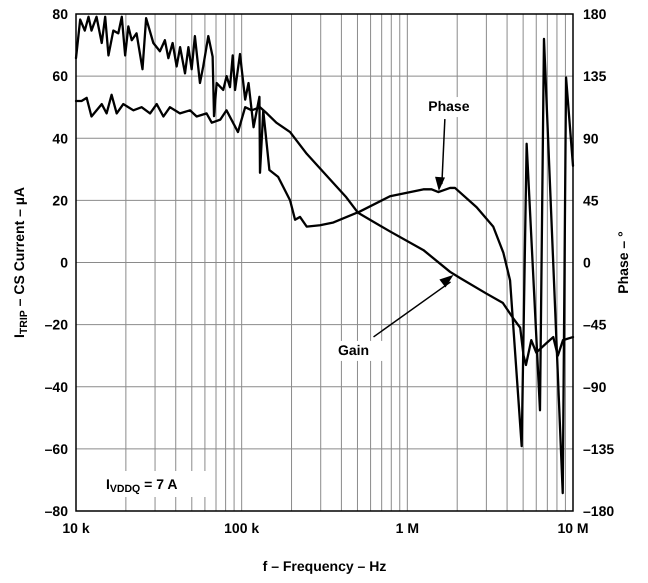 The width and height of the screenshot is (648, 583). Describe the element at coordinates (60, 200) in the screenshot. I see `y-tick-label: 20` at that location.